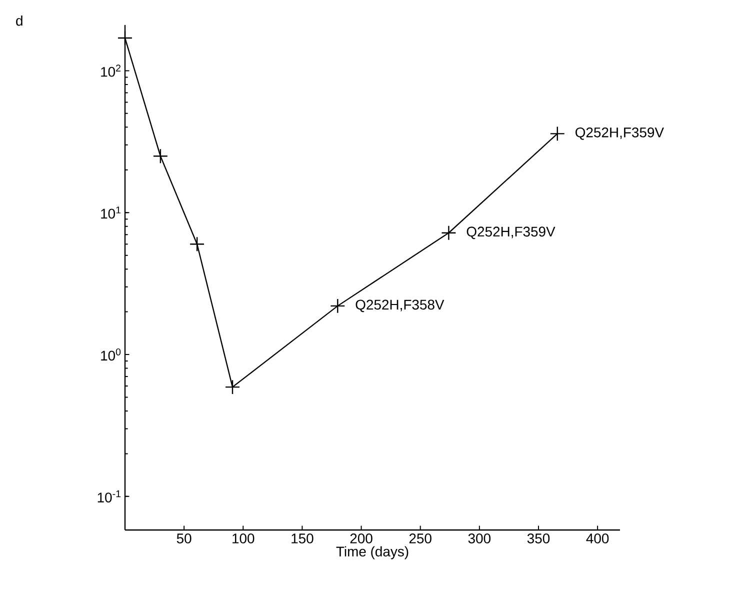  Describe the element at coordinates (400, 306) in the screenshot. I see `annotation: Q252H,F358V` at that location.